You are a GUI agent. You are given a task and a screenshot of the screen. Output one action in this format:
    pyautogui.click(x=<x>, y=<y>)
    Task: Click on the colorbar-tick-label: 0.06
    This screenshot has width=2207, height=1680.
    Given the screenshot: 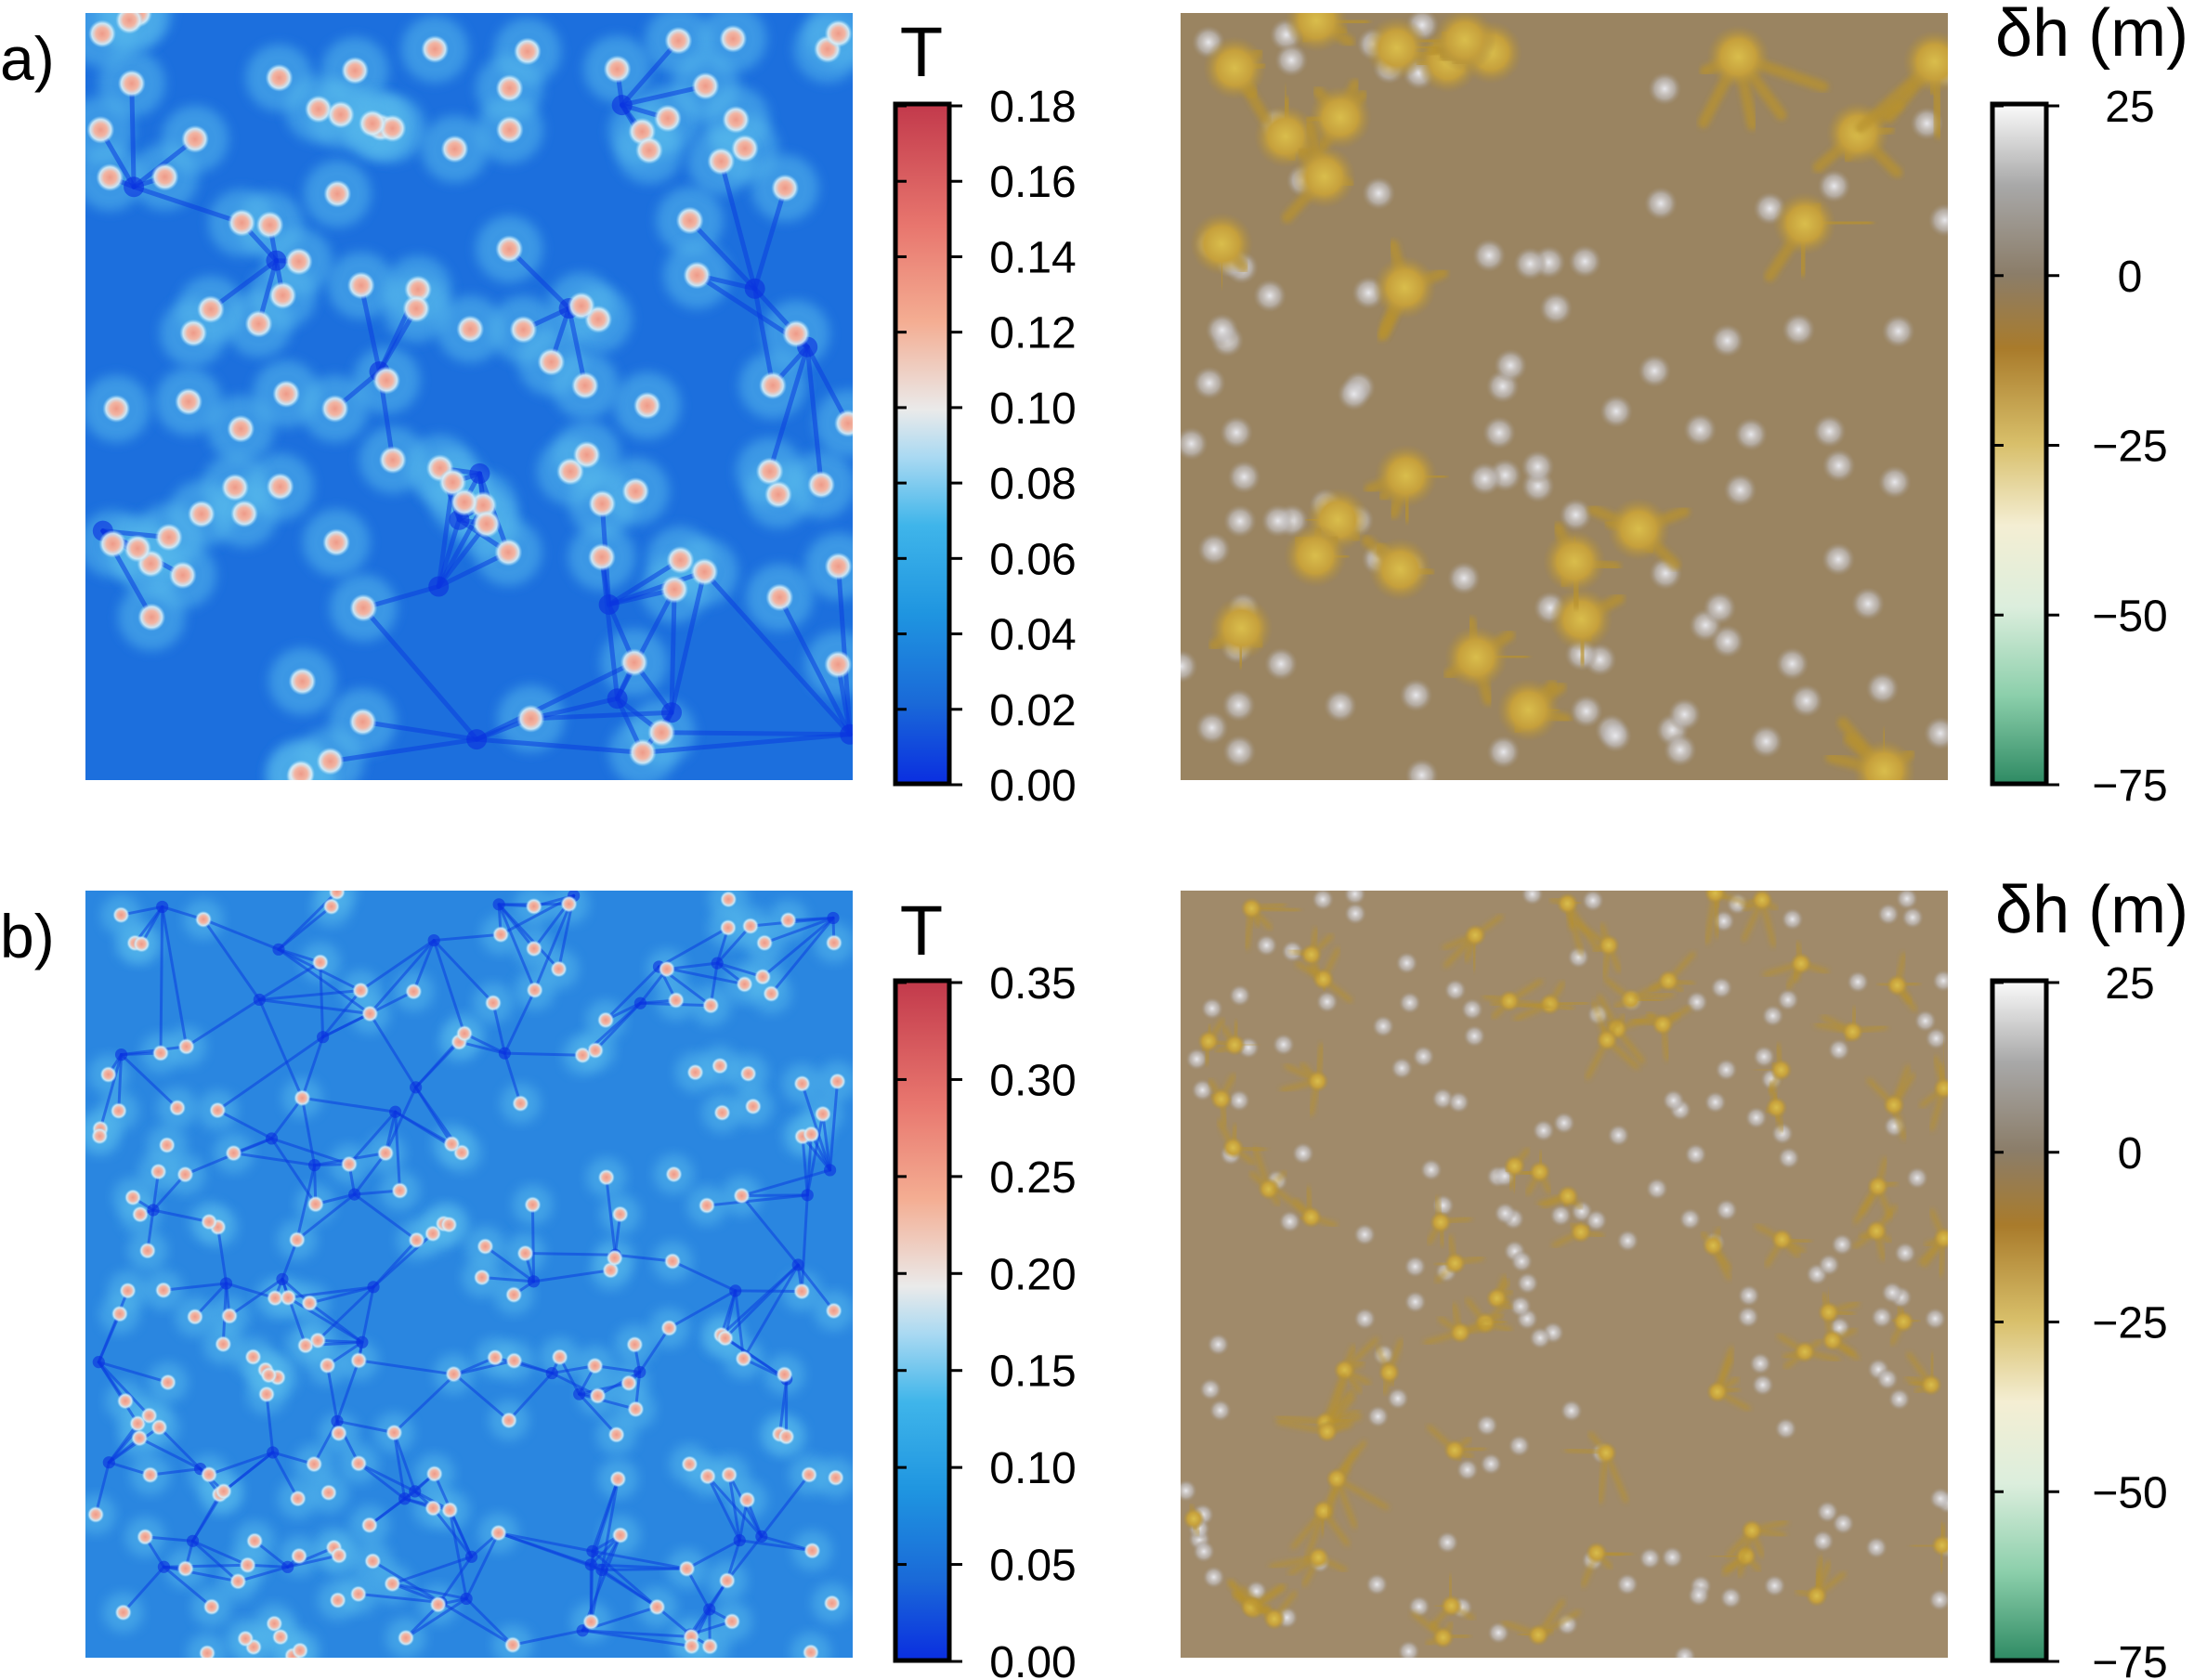 What is the action you would take?
    pyautogui.click(x=1032, y=559)
    